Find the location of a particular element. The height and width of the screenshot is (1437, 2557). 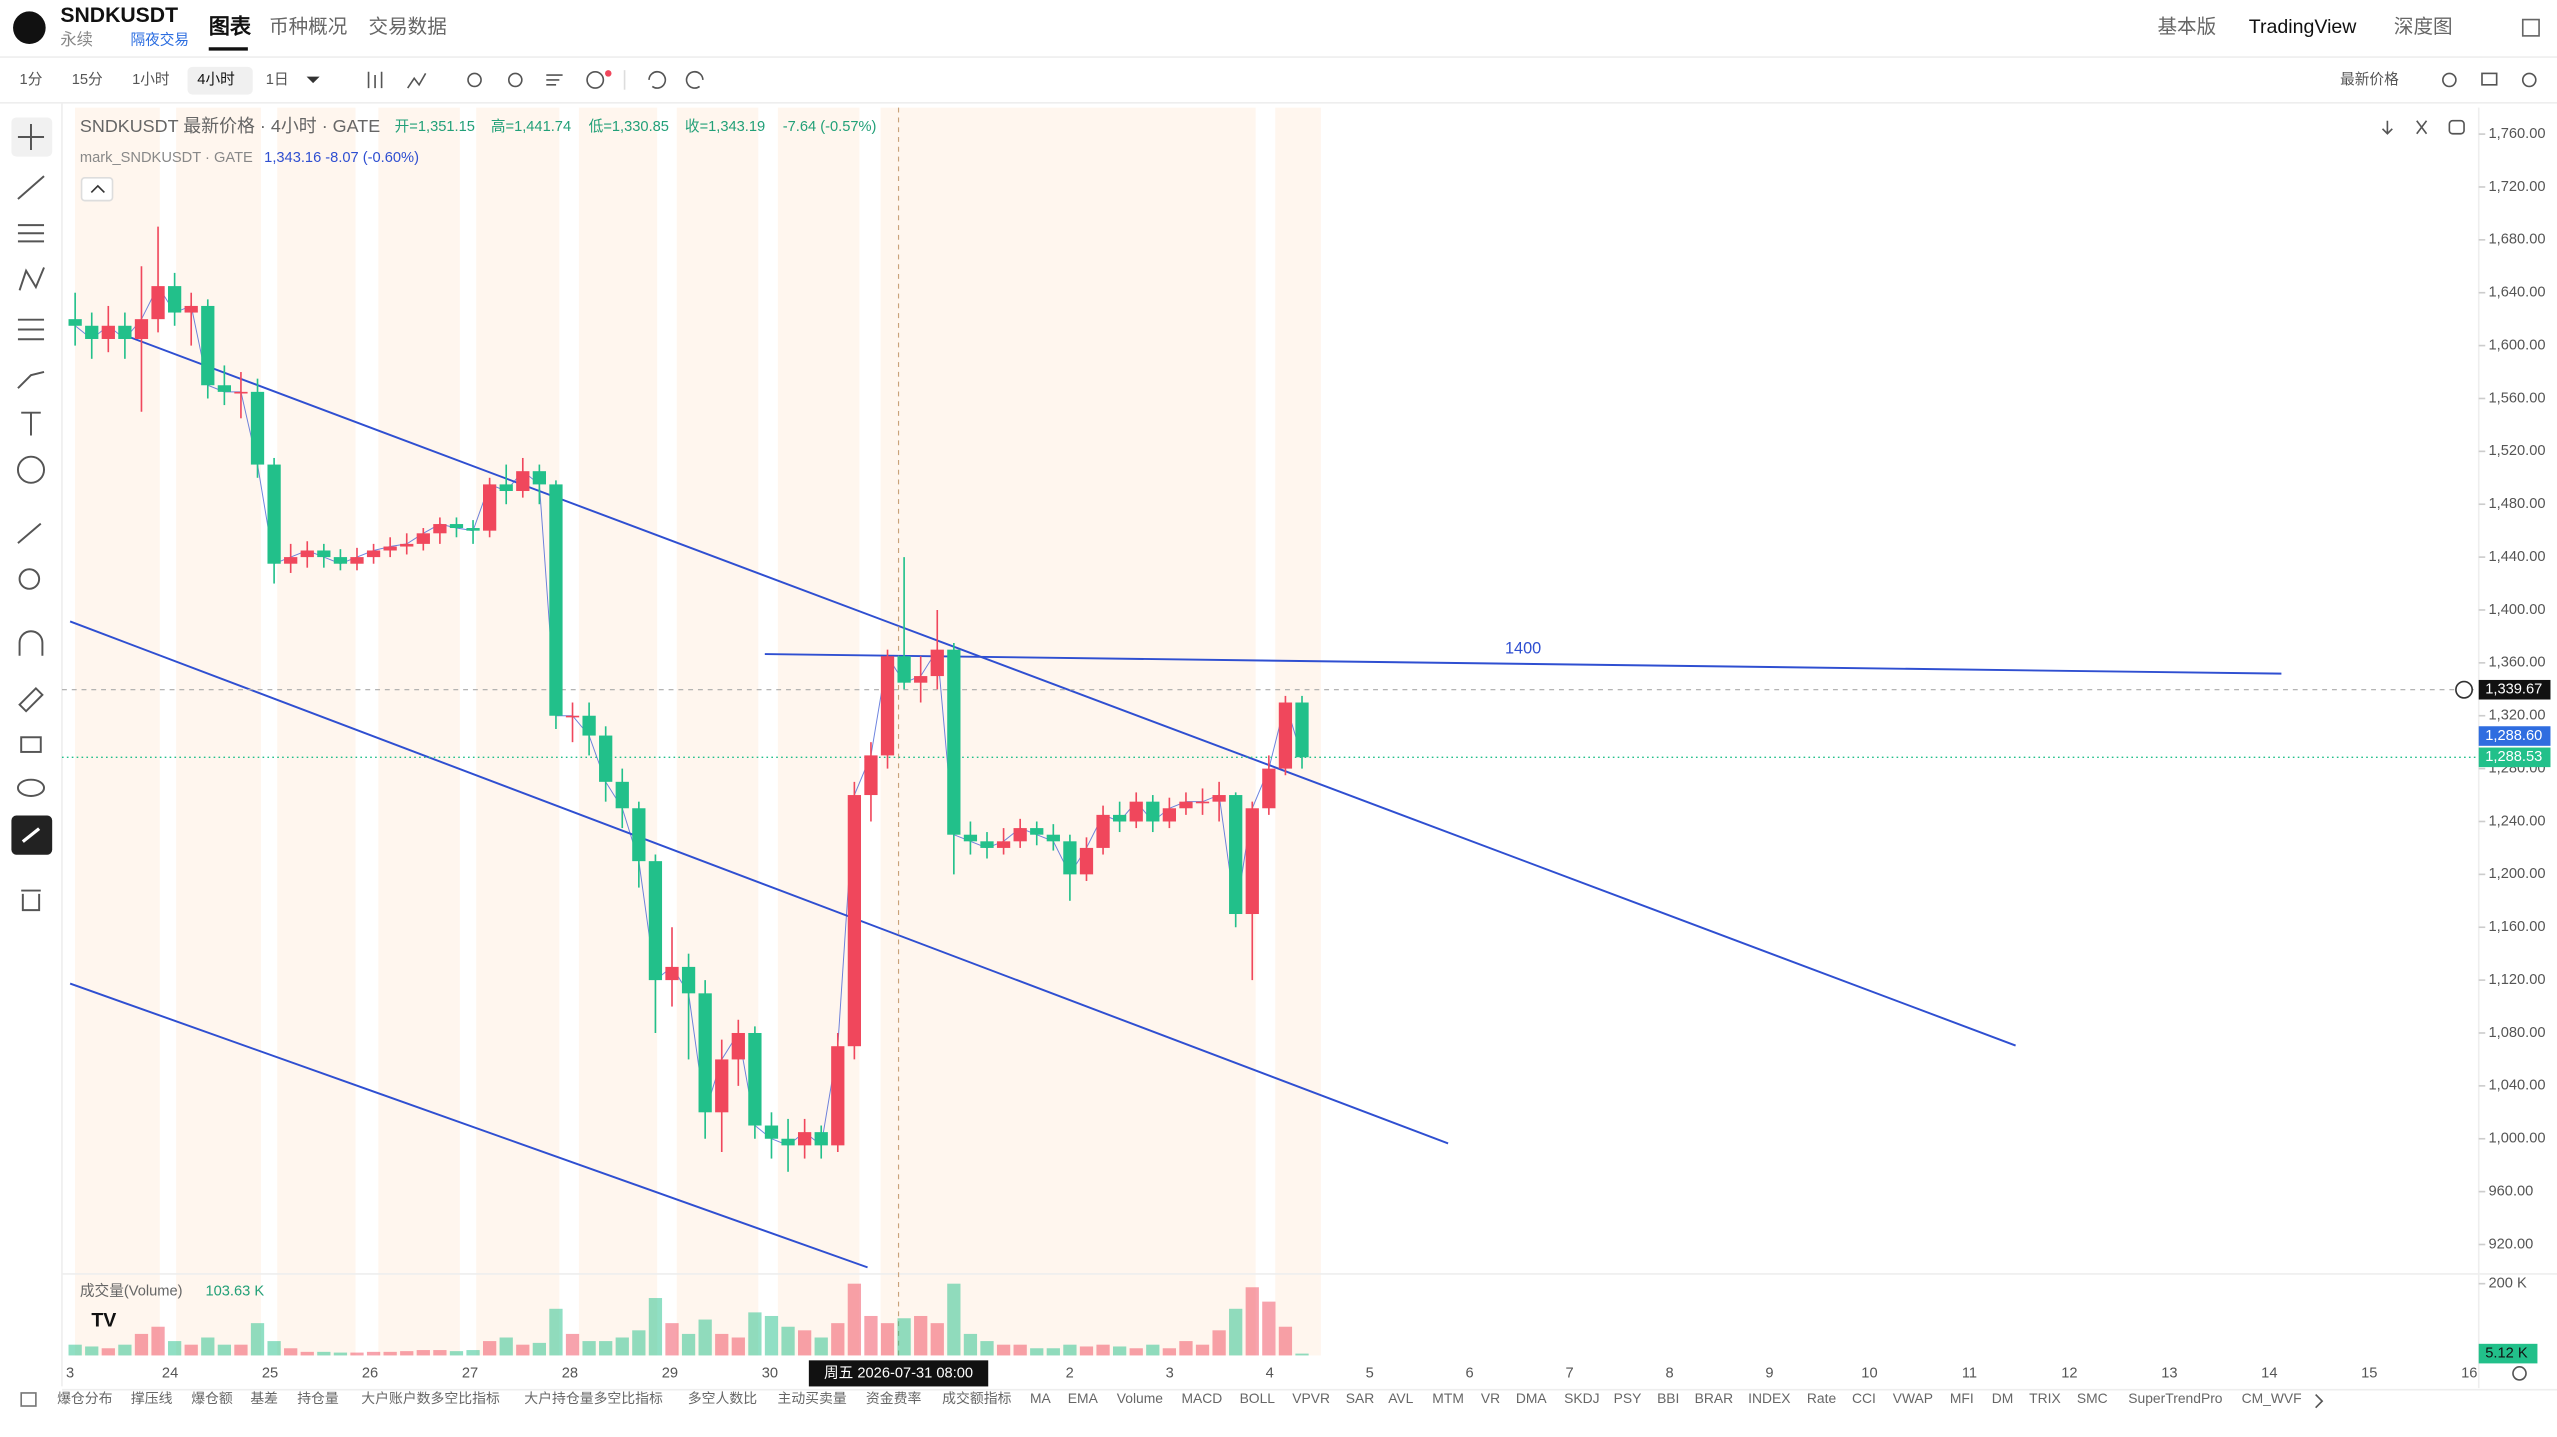

view-toggle: 基本版 is located at coordinates (2186, 27).